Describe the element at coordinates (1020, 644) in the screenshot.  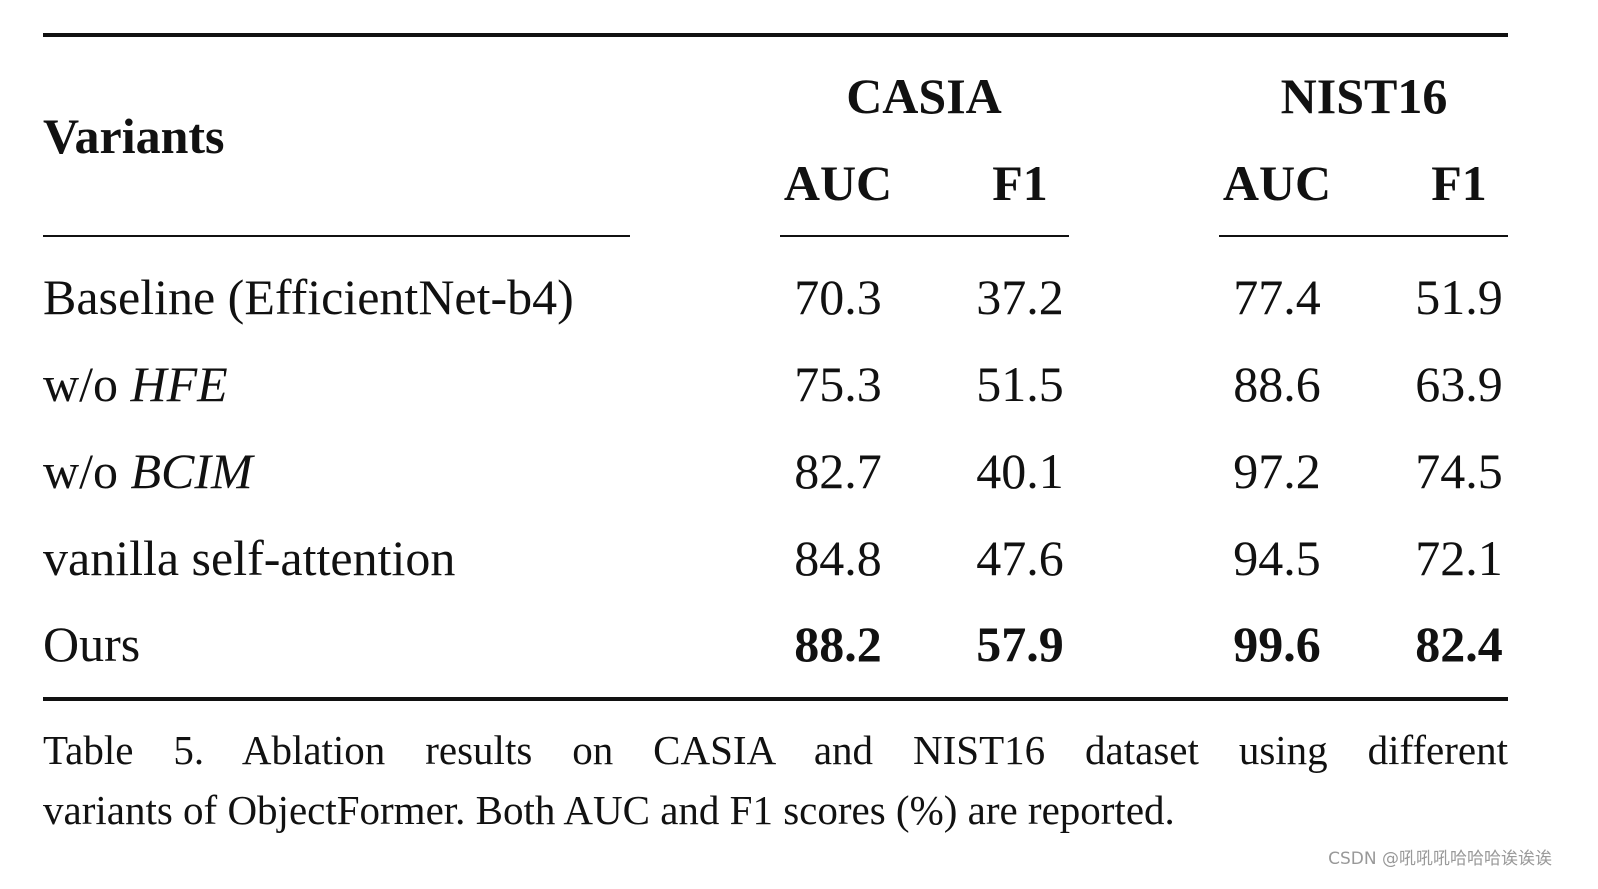
I see `table-cell: 57.9` at that location.